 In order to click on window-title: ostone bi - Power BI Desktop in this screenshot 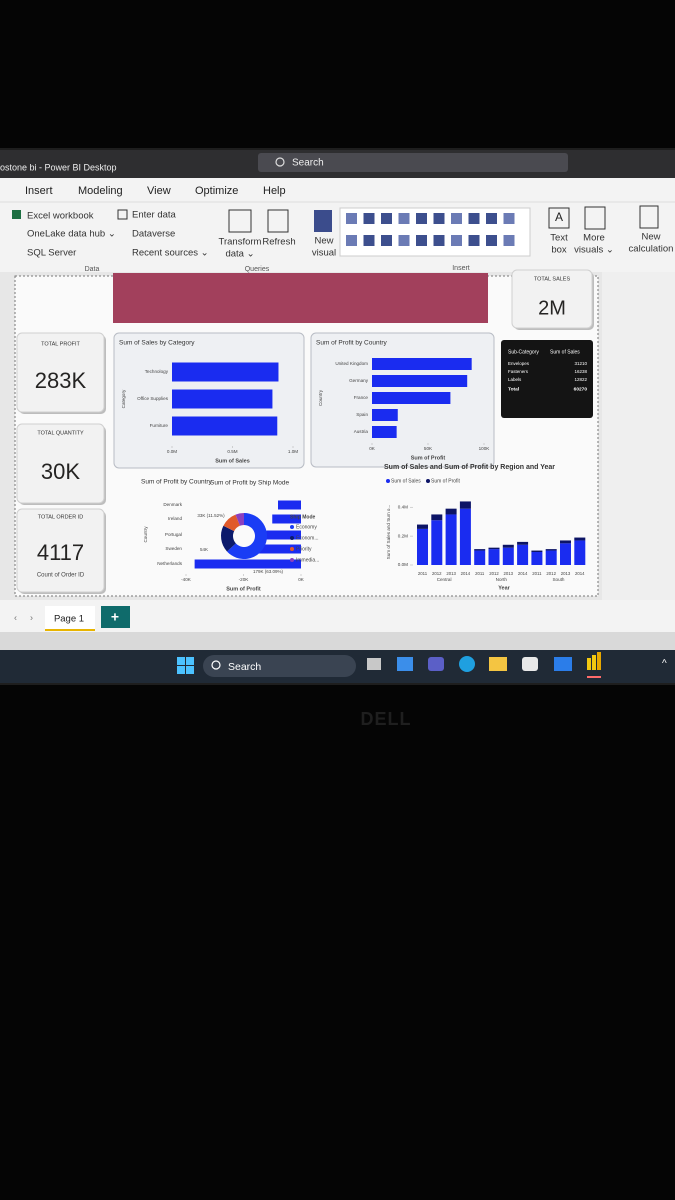, I will do `click(58, 167)`.